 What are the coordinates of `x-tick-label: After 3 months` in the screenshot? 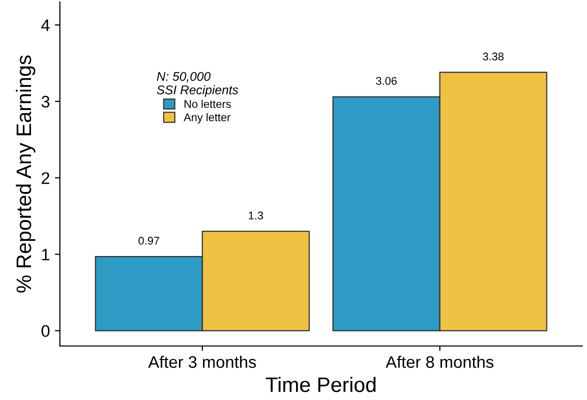 It's located at (202, 362).